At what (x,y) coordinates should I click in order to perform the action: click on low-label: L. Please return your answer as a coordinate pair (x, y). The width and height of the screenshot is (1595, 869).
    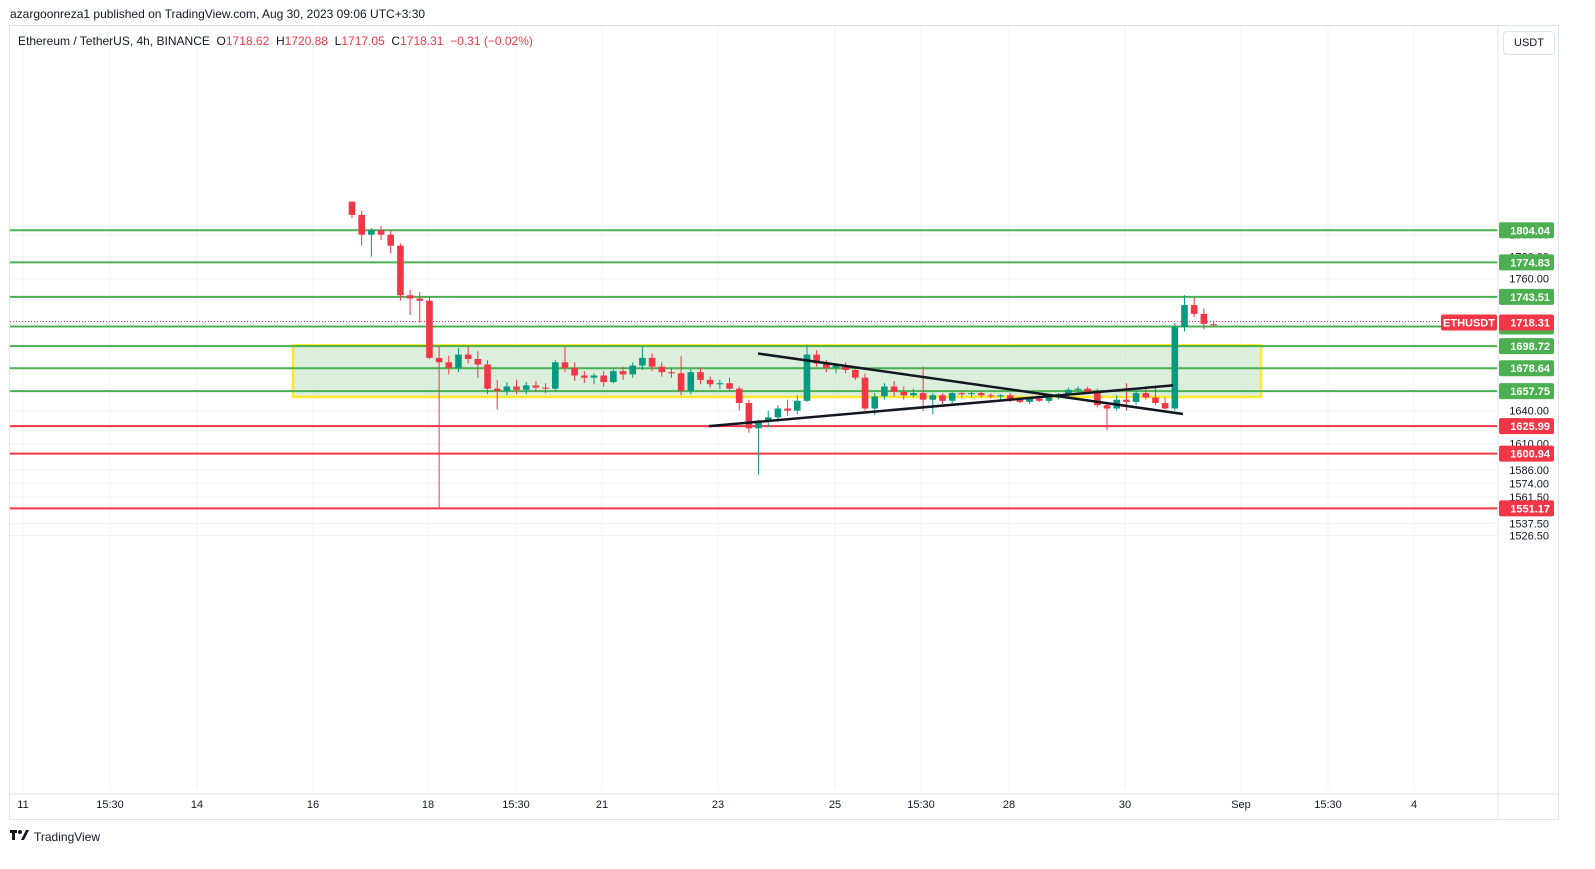
    Looking at the image, I should click on (338, 41).